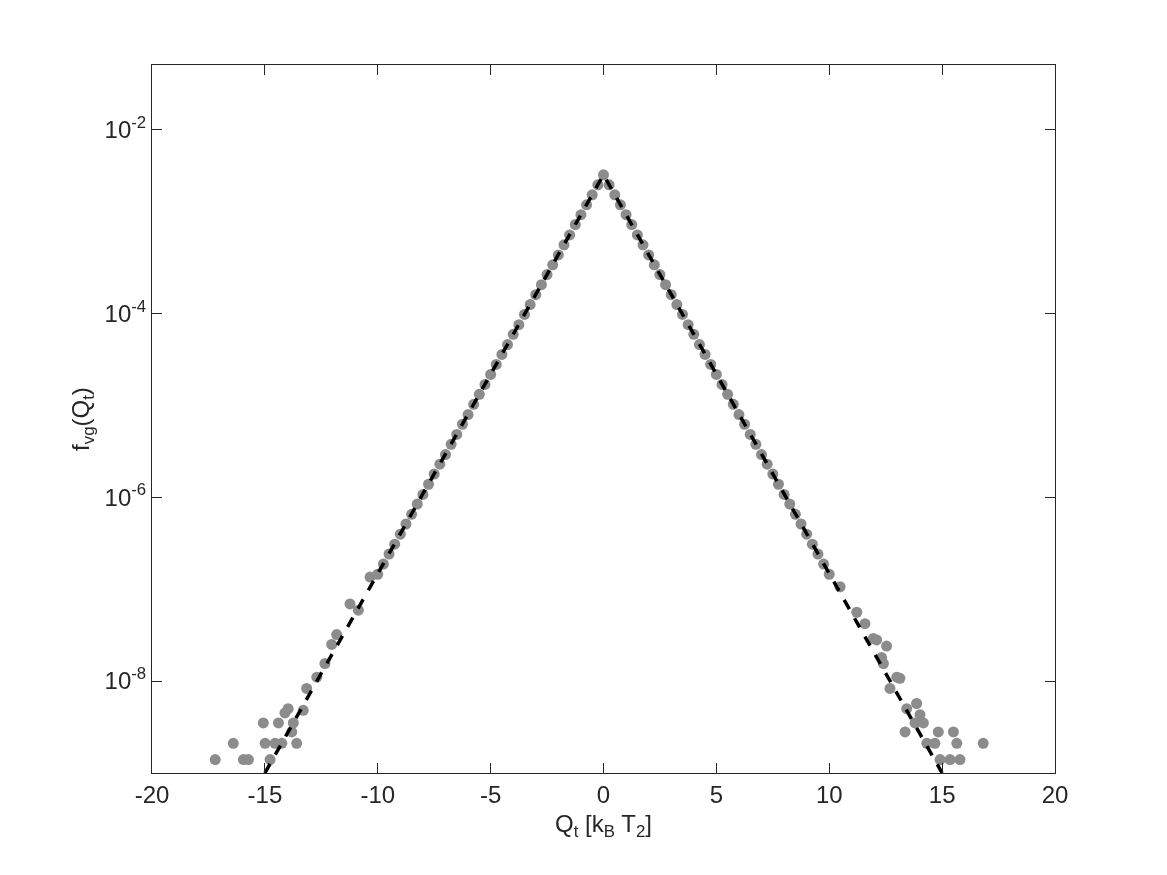  What do you see at coordinates (829, 794) in the screenshot?
I see `x-tick-label: 10` at bounding box center [829, 794].